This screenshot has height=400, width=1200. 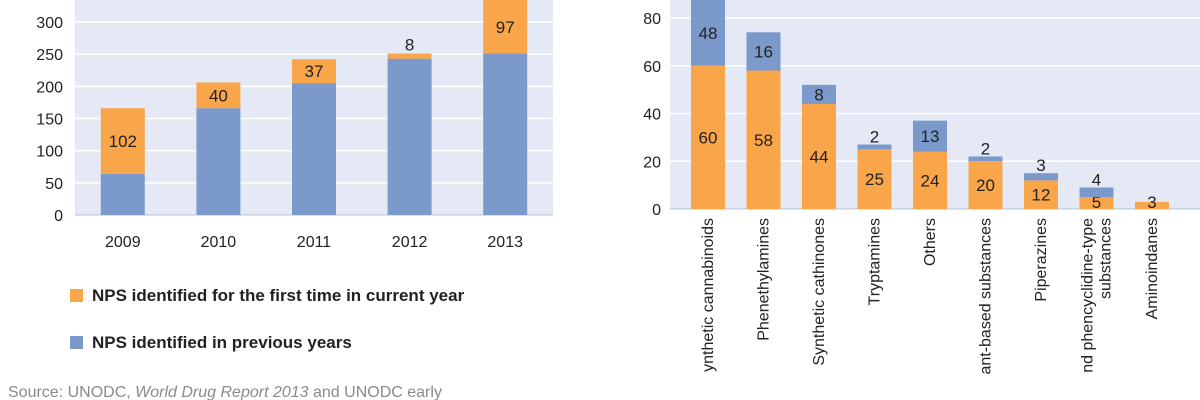 What do you see at coordinates (1041, 260) in the screenshot?
I see `right-x-tick-label: Piperazines` at bounding box center [1041, 260].